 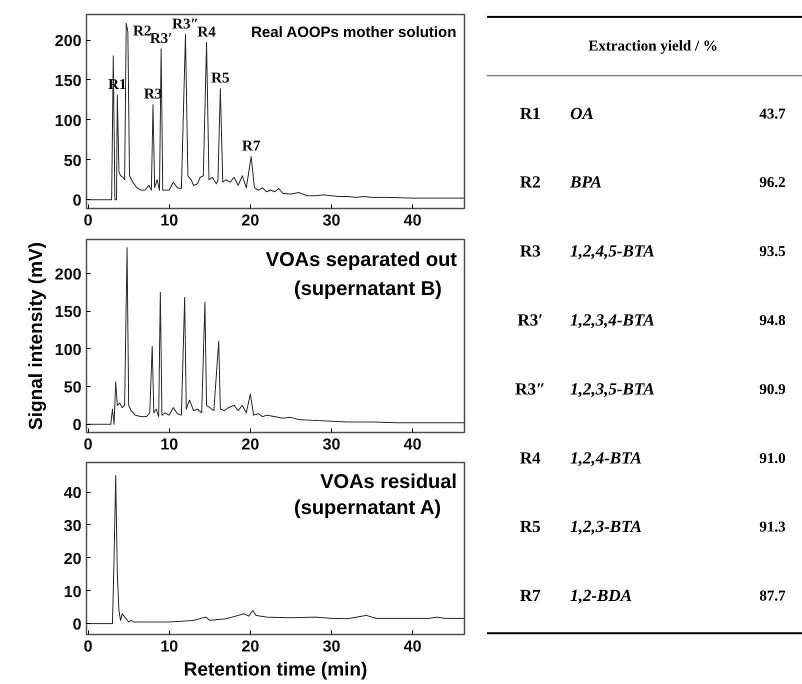 I want to click on text: 1,2,3,5-BTA, so click(x=612, y=388).